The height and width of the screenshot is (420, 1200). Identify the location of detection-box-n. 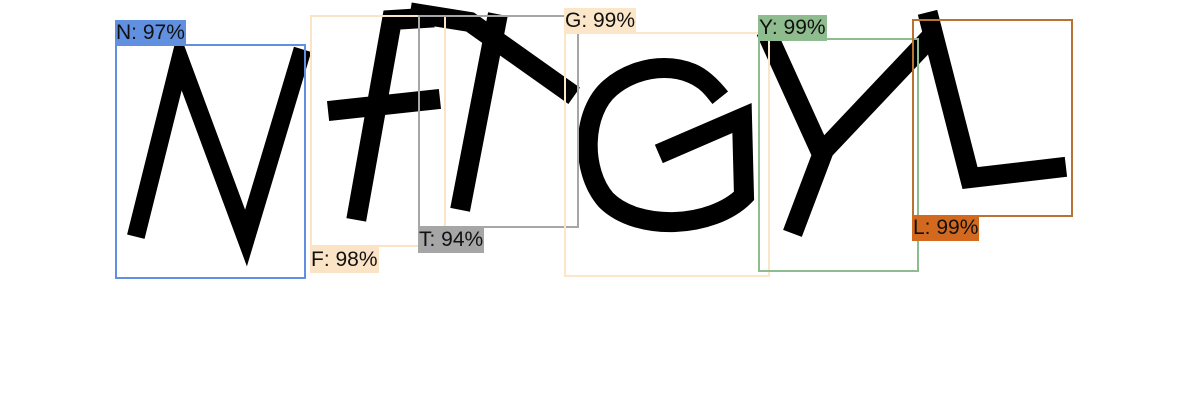
(210, 161).